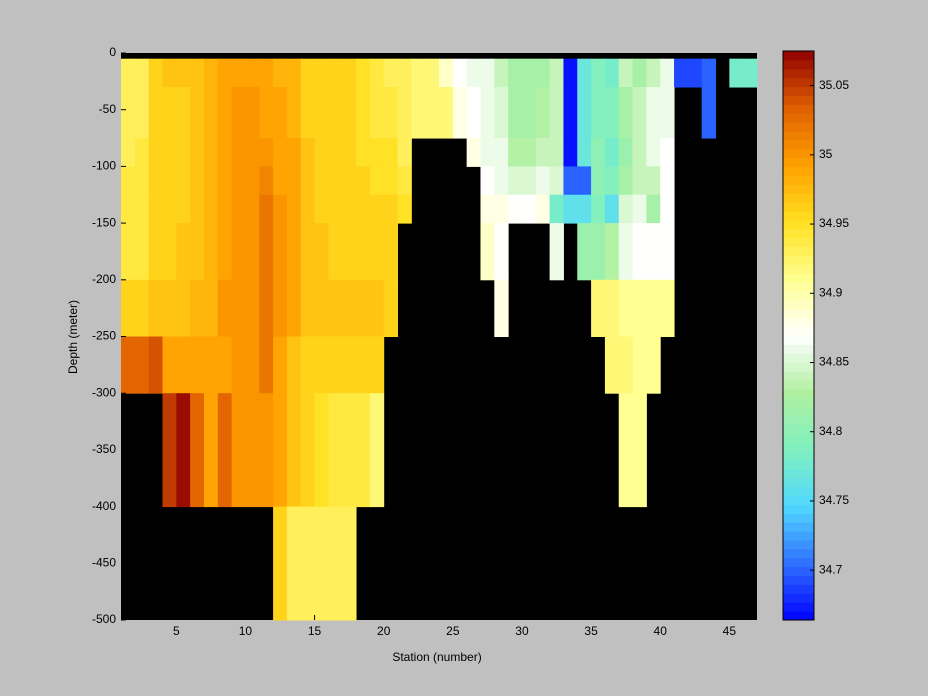 This screenshot has width=928, height=696. What do you see at coordinates (591, 631) in the screenshot?
I see `x-tick-label: 35` at bounding box center [591, 631].